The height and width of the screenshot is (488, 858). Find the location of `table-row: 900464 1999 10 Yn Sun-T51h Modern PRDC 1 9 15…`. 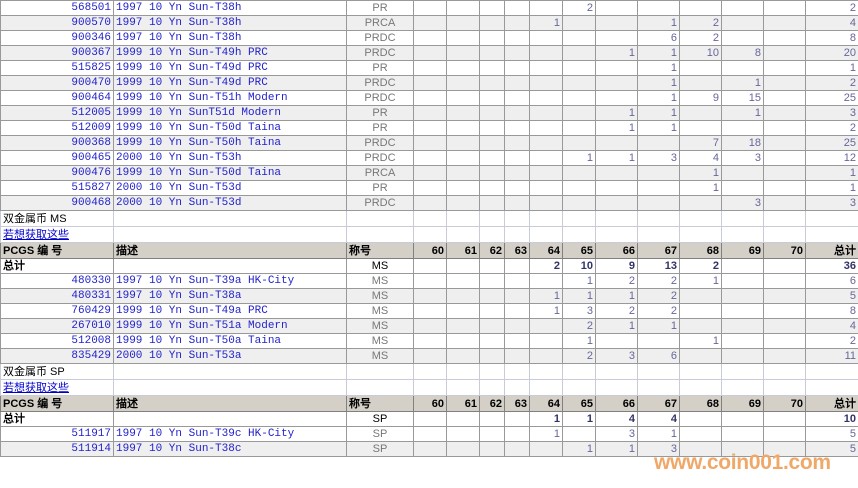

table-row: 900464 1999 10 Yn Sun-T51h Modern PRDC 1 9 15… is located at coordinates (429, 98).